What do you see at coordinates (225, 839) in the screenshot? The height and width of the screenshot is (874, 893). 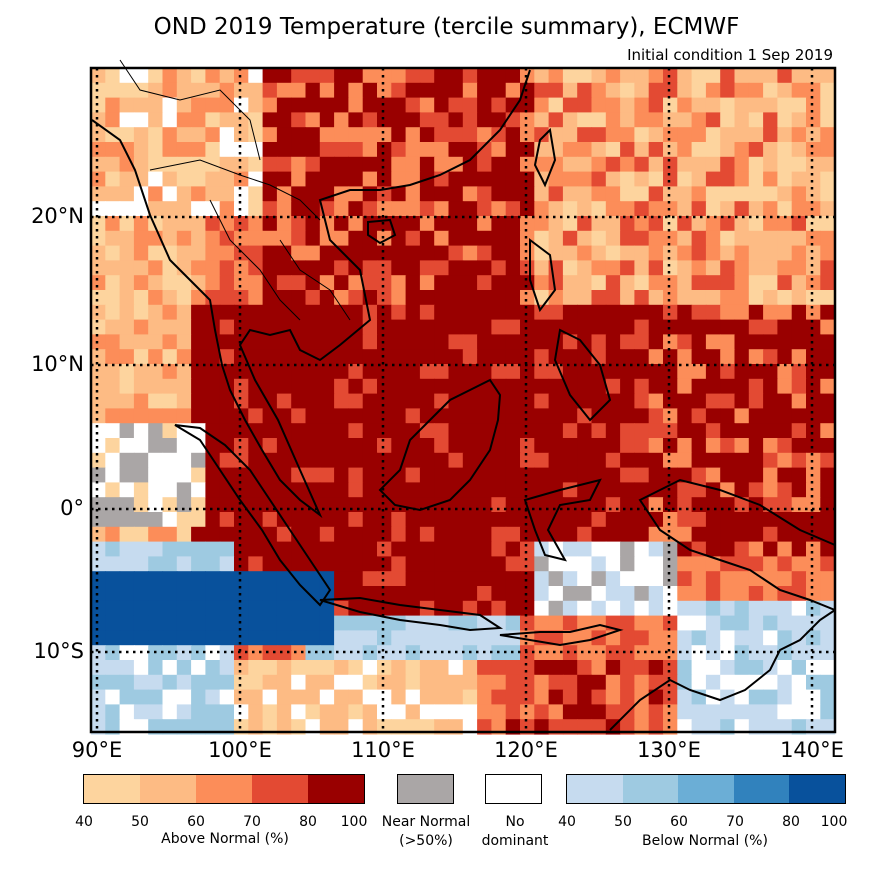 I see `legend-above-caption: Above Normal (%)` at bounding box center [225, 839].